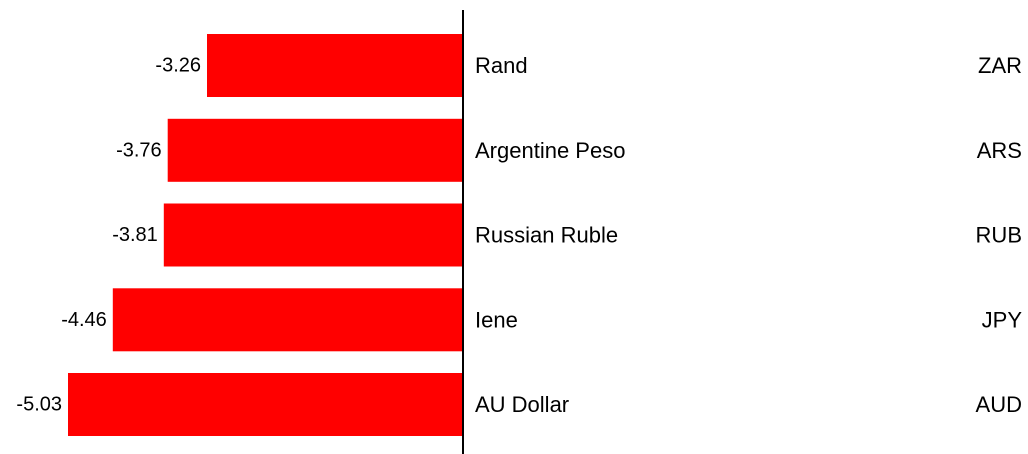 The image size is (1028, 454). I want to click on code-labels-group: ZAR ARS RUB JPY AUD, so click(999, 235).